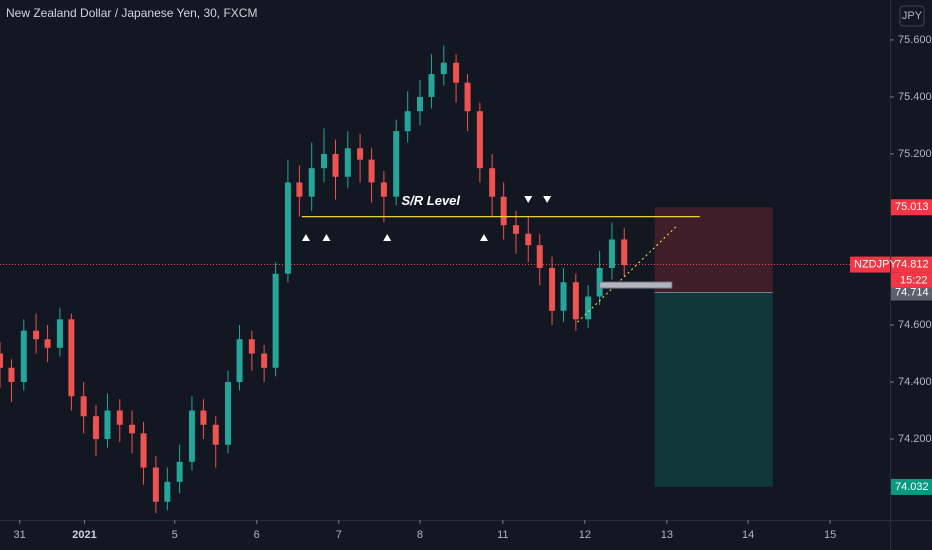 The width and height of the screenshot is (932, 550). I want to click on x-tick-label: 14, so click(748, 535).